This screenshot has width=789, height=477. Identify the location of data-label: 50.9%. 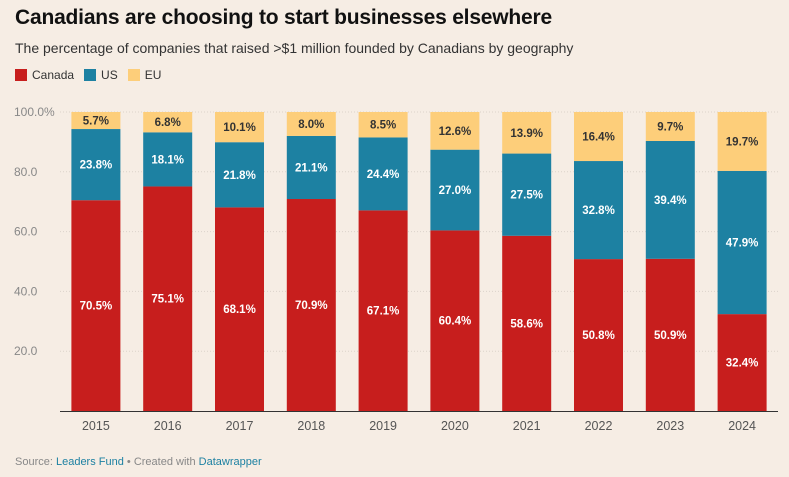
(670, 336).